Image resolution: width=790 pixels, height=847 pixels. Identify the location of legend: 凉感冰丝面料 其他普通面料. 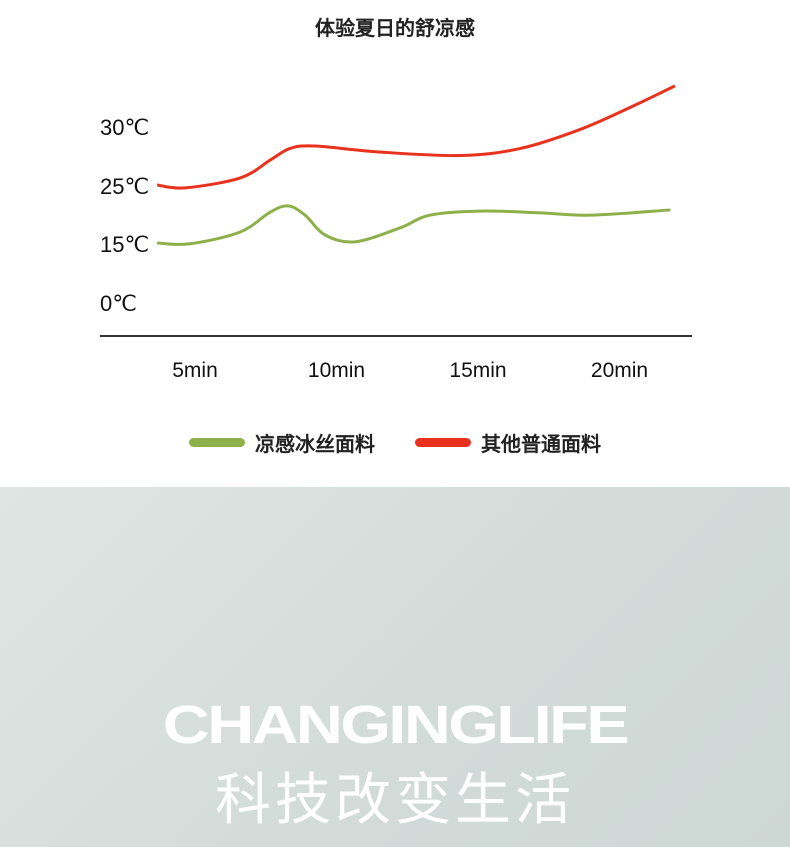
(395, 442).